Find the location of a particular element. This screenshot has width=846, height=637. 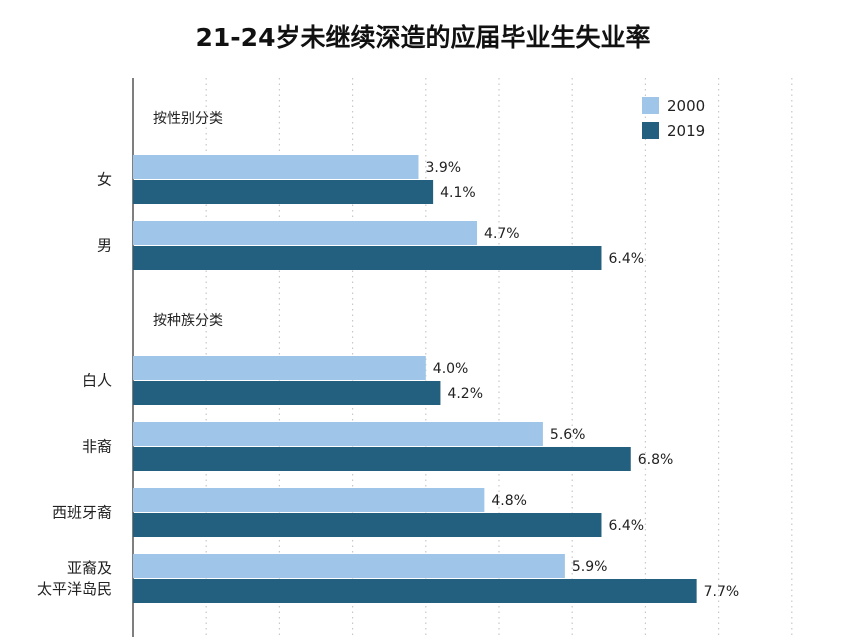

data-label: 4.2% is located at coordinates (465, 394).